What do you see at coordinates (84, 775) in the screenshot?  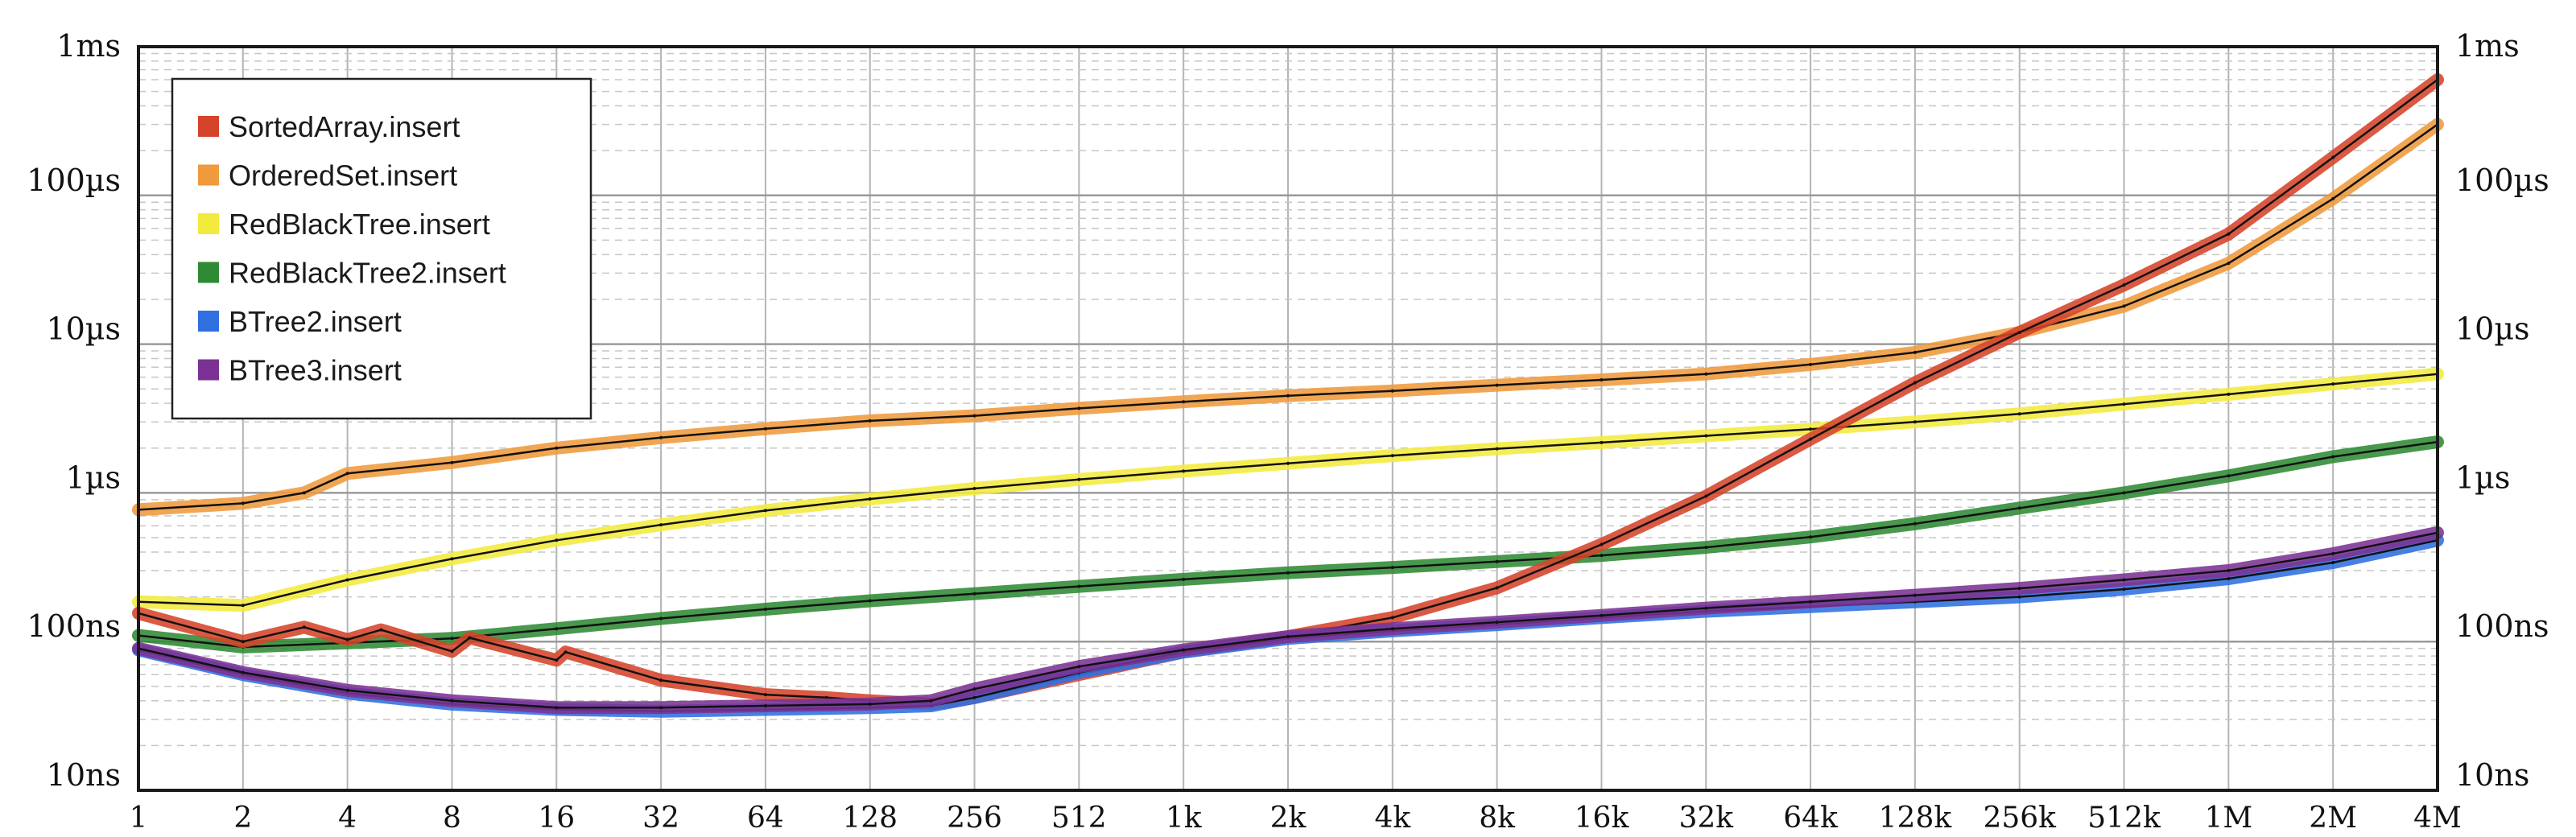 I see `y-tick-label-left: 10ns` at bounding box center [84, 775].